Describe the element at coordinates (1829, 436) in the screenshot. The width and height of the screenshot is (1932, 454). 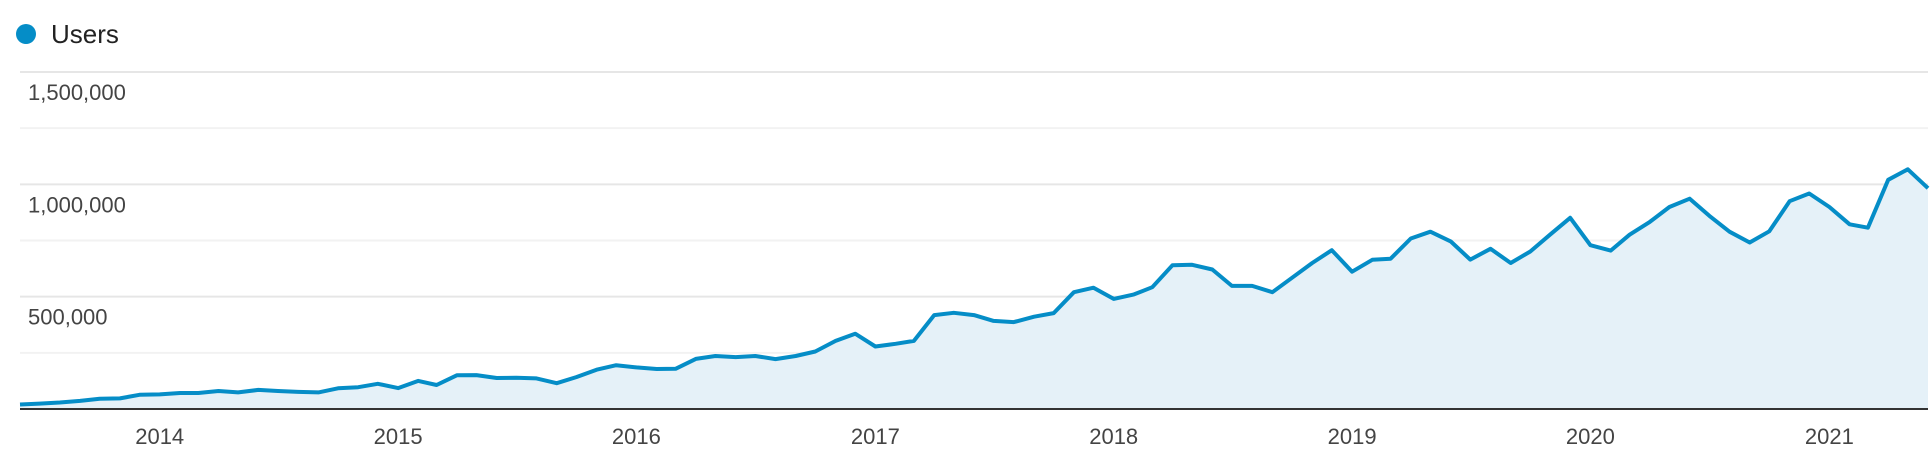
I see `x-tick-label: 2021` at that location.